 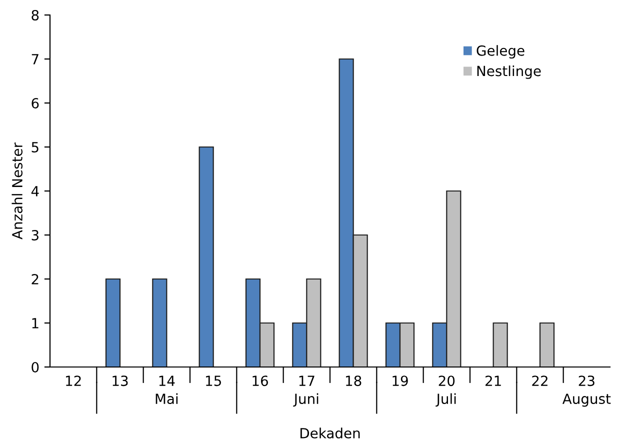 I want to click on y-tick-label: 2, so click(x=35, y=279).